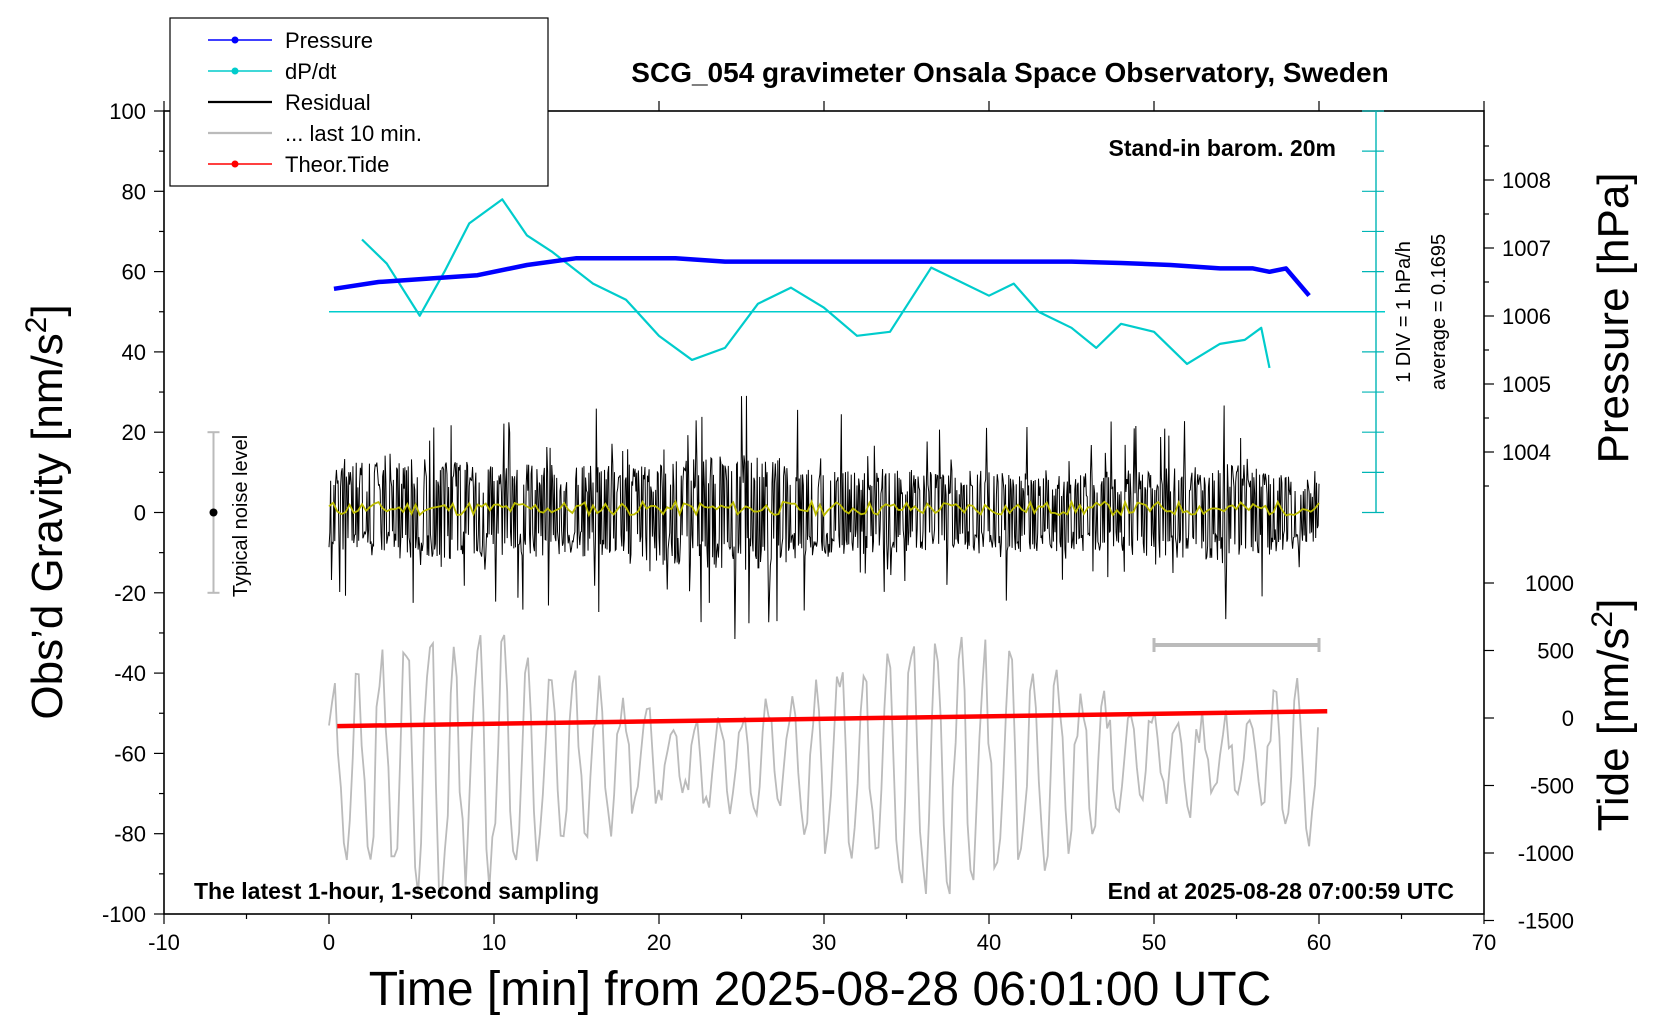 This screenshot has height=1020, width=1660. Describe the element at coordinates (310, 71) in the screenshot. I see `legend-label-dpdt: dP/dt` at that location.